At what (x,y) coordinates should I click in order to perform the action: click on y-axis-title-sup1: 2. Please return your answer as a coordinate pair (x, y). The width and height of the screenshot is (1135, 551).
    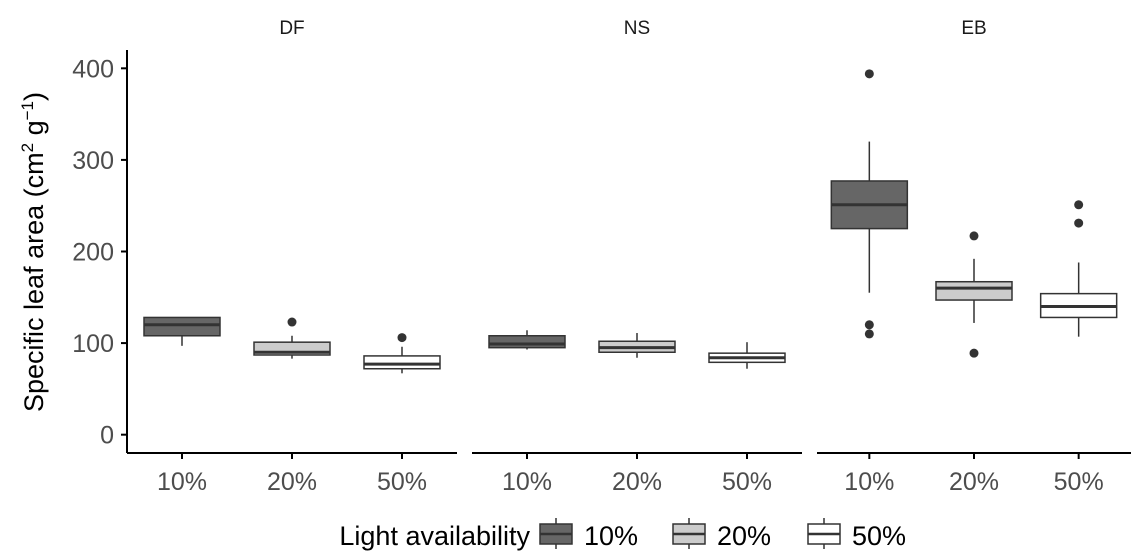
    Looking at the image, I should click on (27, 147).